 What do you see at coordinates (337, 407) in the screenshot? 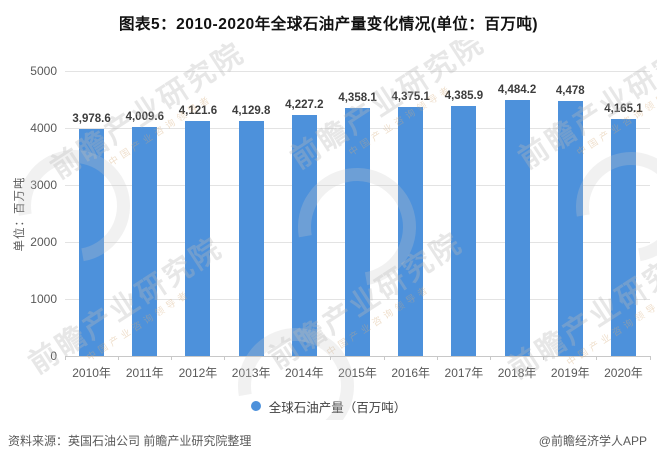
I see `legend-label: 全球石油产量（百万吨）` at bounding box center [337, 407].